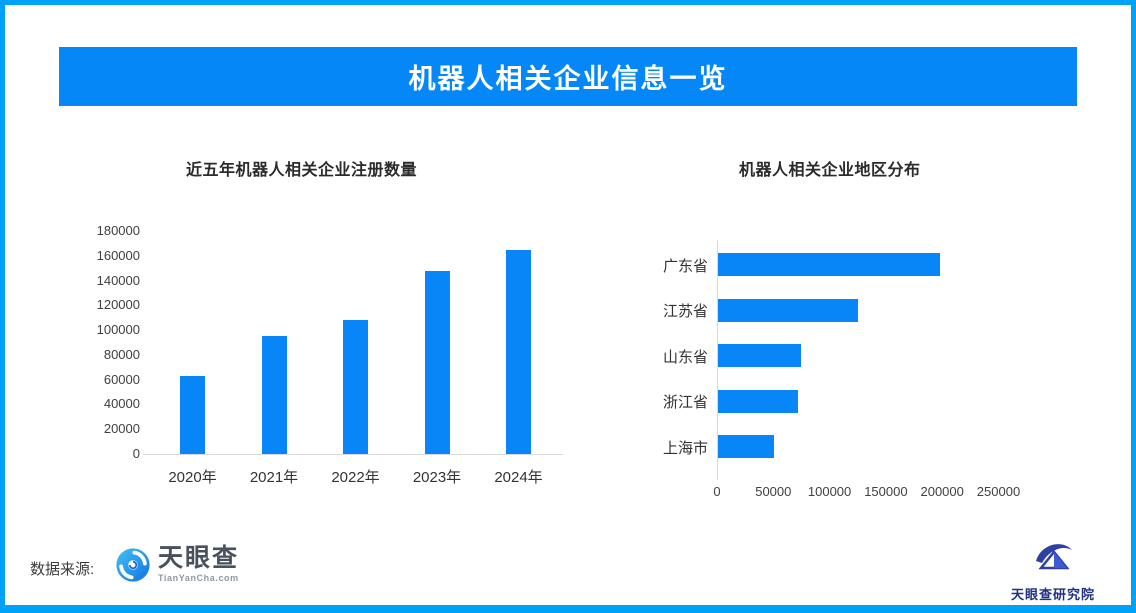  Describe the element at coordinates (355, 387) in the screenshot. I see `bar-2022年` at that location.